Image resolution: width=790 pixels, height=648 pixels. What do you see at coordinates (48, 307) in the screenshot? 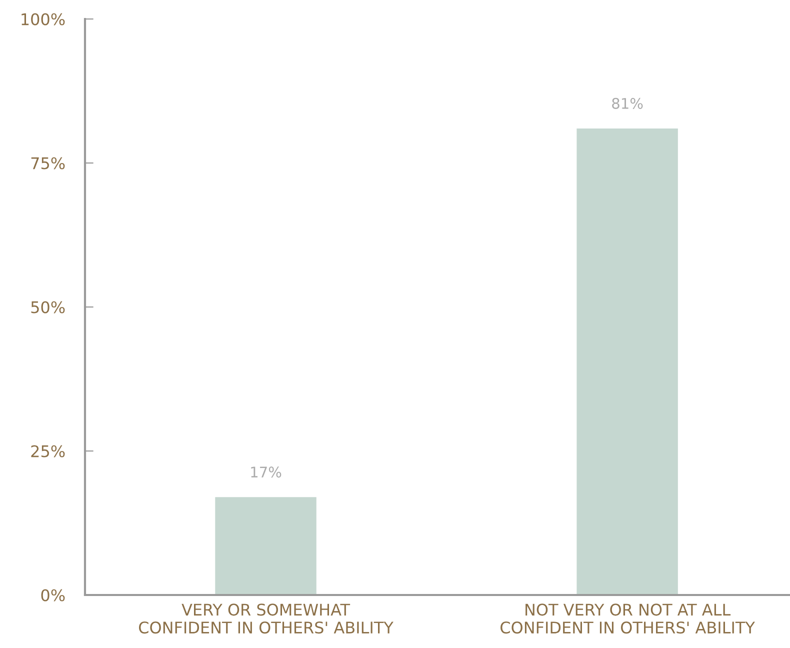
I see `y-tick-label: 50%` at bounding box center [48, 307].